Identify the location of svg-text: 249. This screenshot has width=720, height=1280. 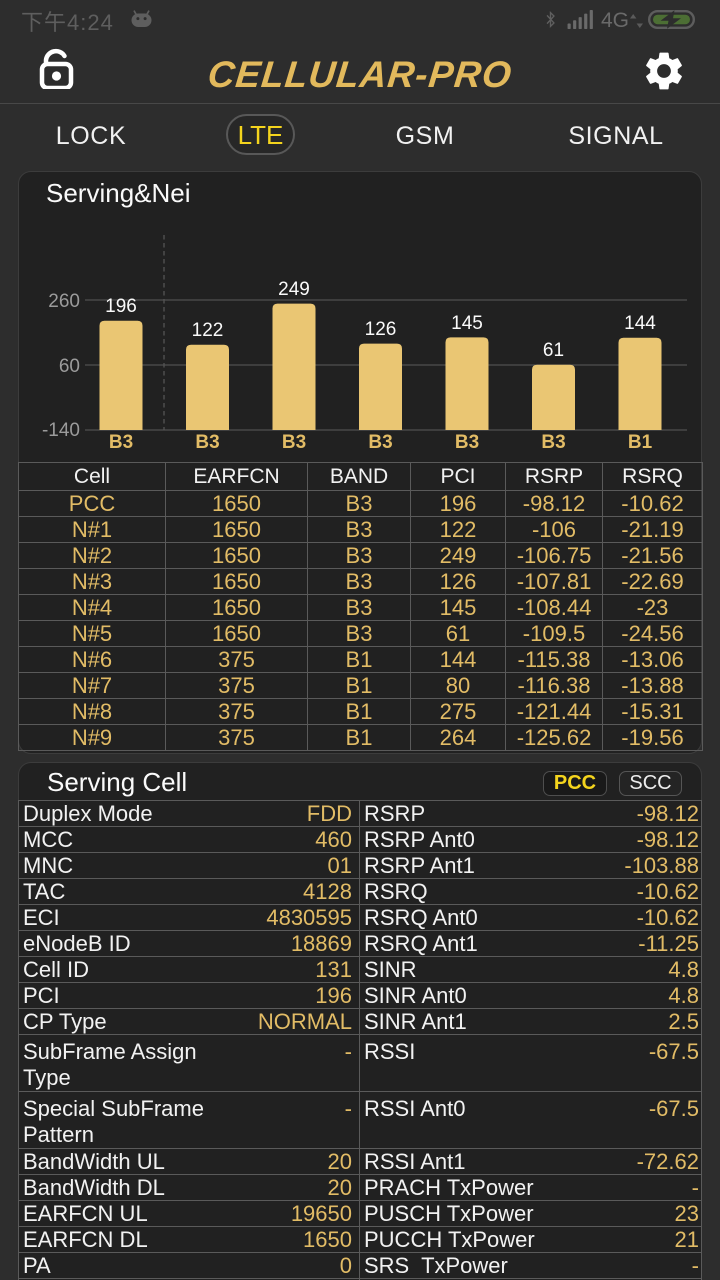
(294, 289).